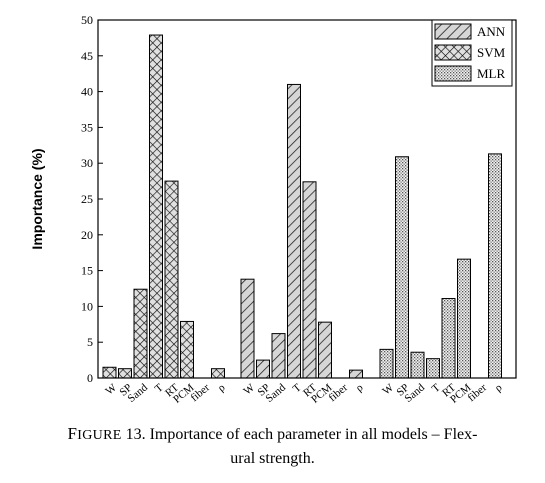 The width and height of the screenshot is (545, 483). What do you see at coordinates (200, 392) in the screenshot?
I see `x-tick-label-svm-6: fiber` at bounding box center [200, 392].